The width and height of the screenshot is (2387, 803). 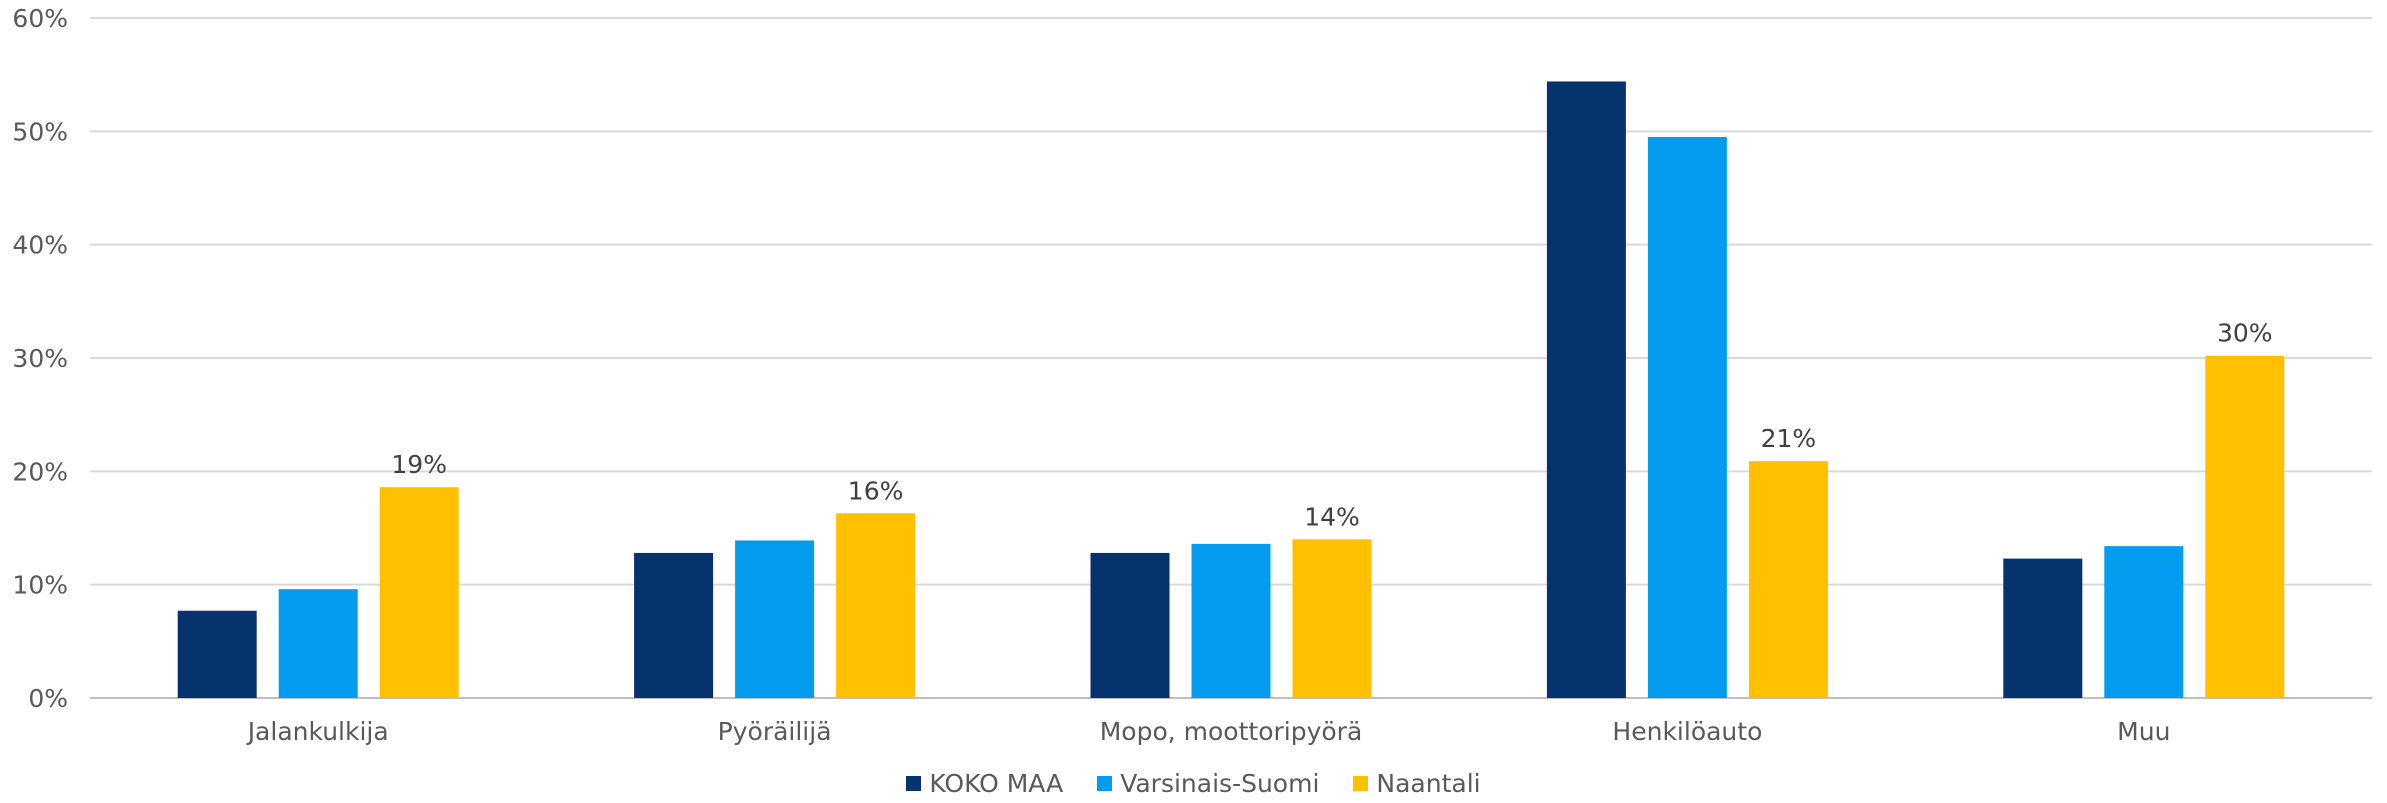 I want to click on legend-item: Varsinais-Suomi, so click(x=1208, y=783).